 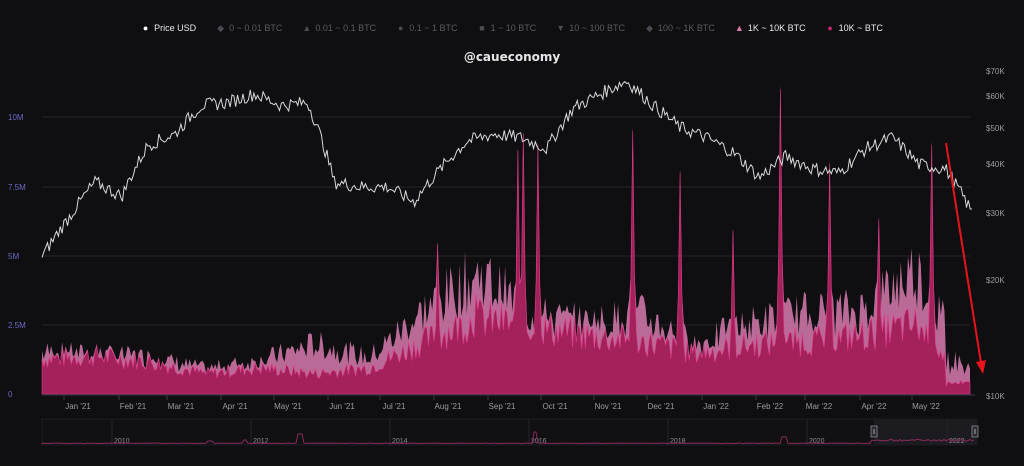 I want to click on y-right-tick-label: $10K, so click(x=995, y=396).